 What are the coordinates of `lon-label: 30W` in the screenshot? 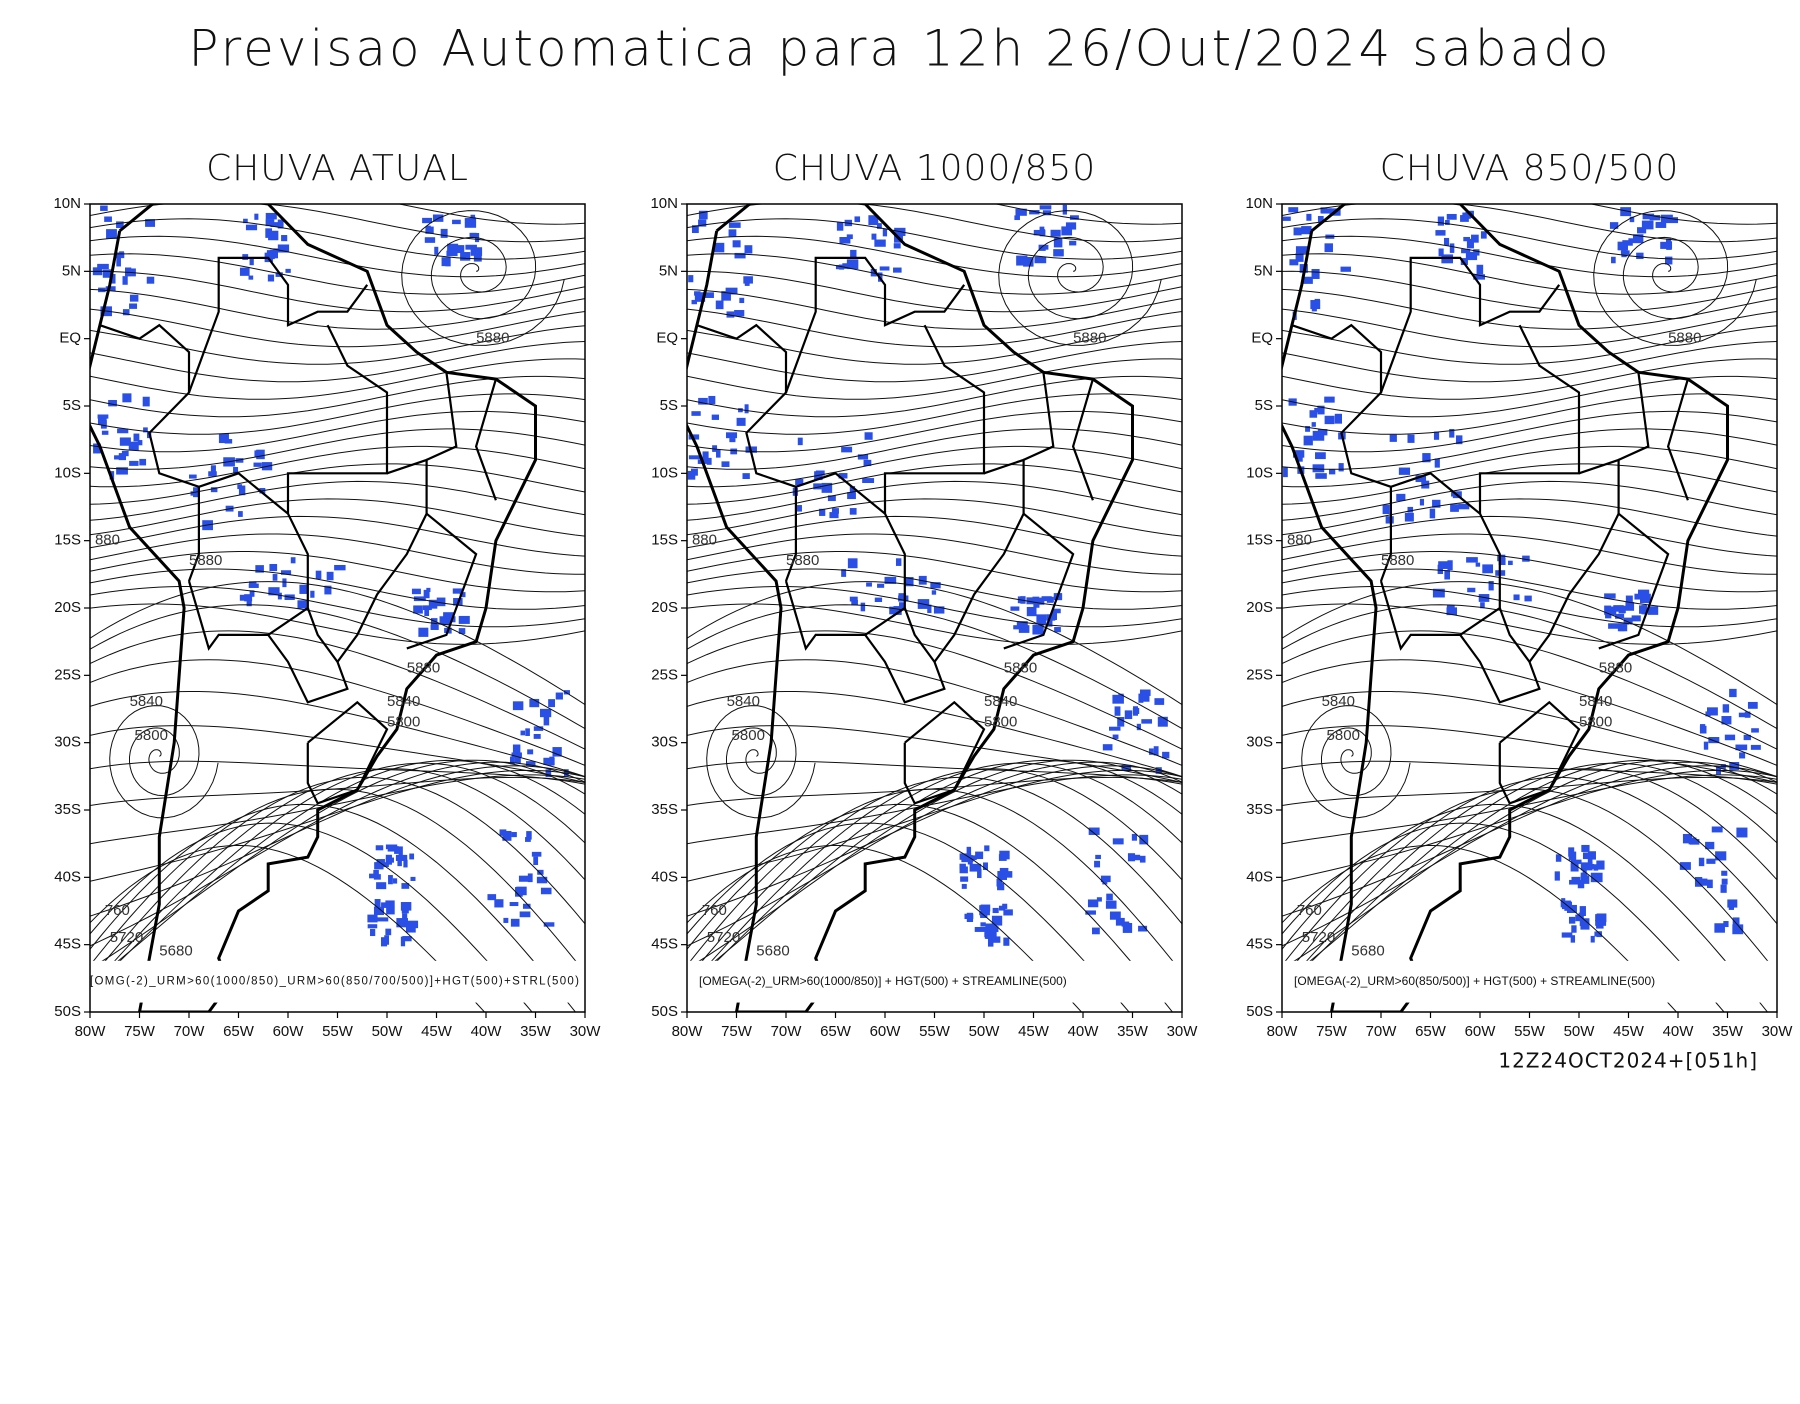 It's located at (1778, 1031).